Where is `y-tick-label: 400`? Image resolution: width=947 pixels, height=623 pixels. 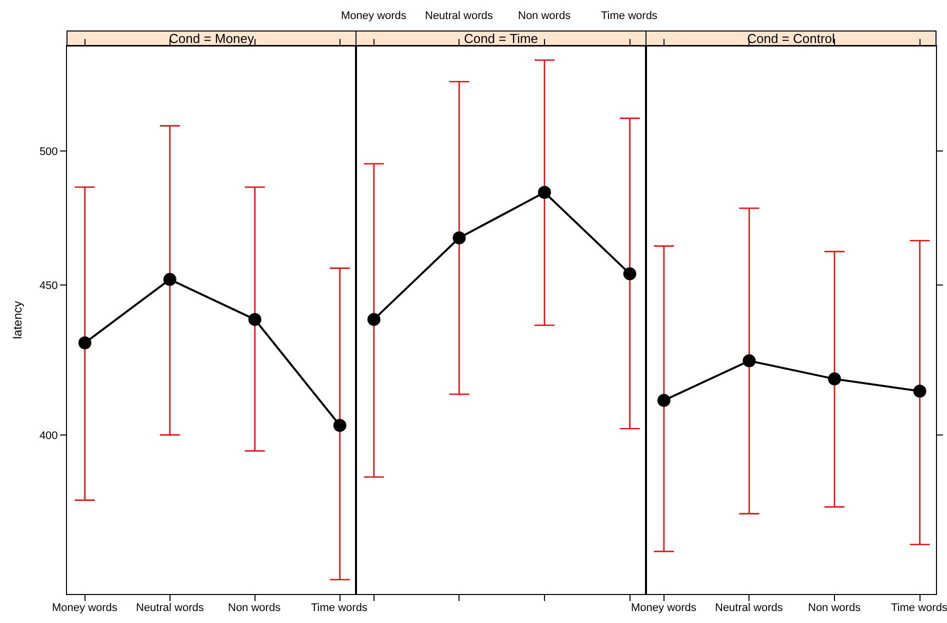
y-tick-label: 400 is located at coordinates (48, 436).